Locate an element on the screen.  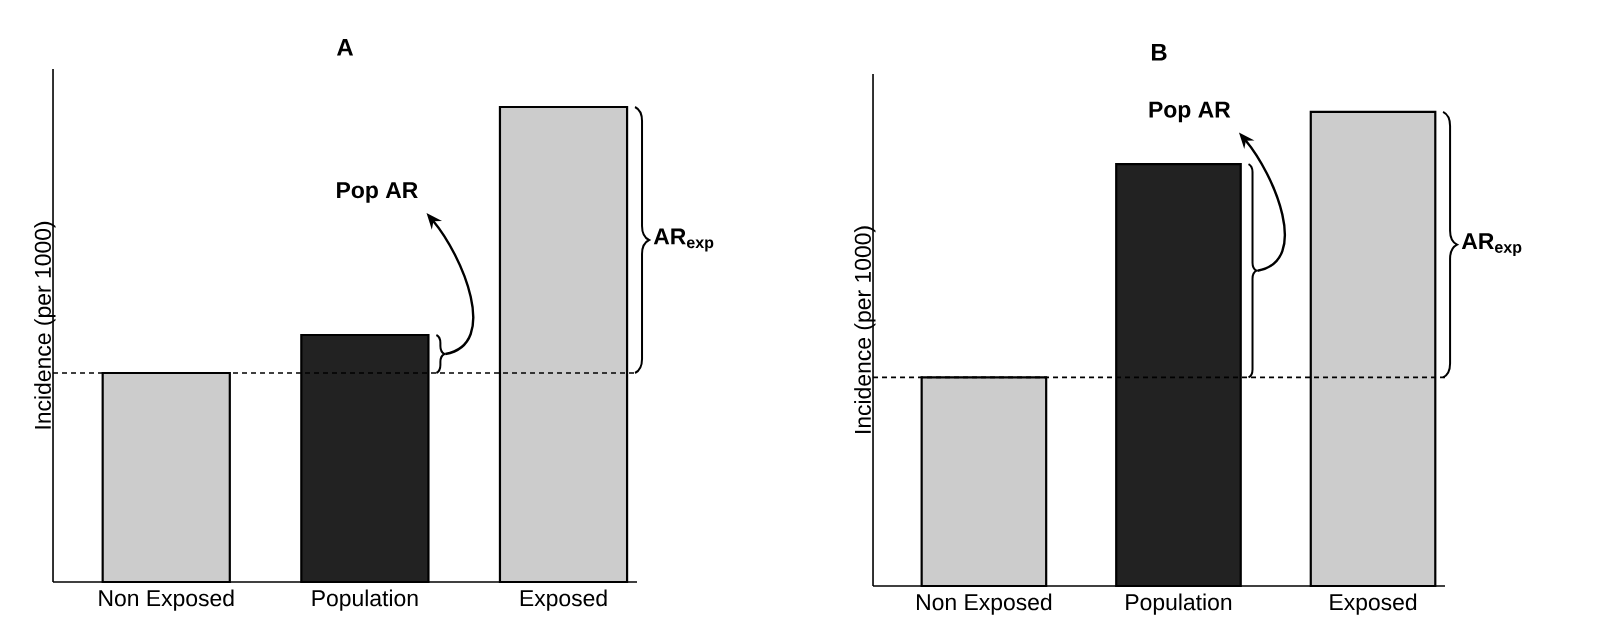
chart-title: B is located at coordinates (1159, 52).